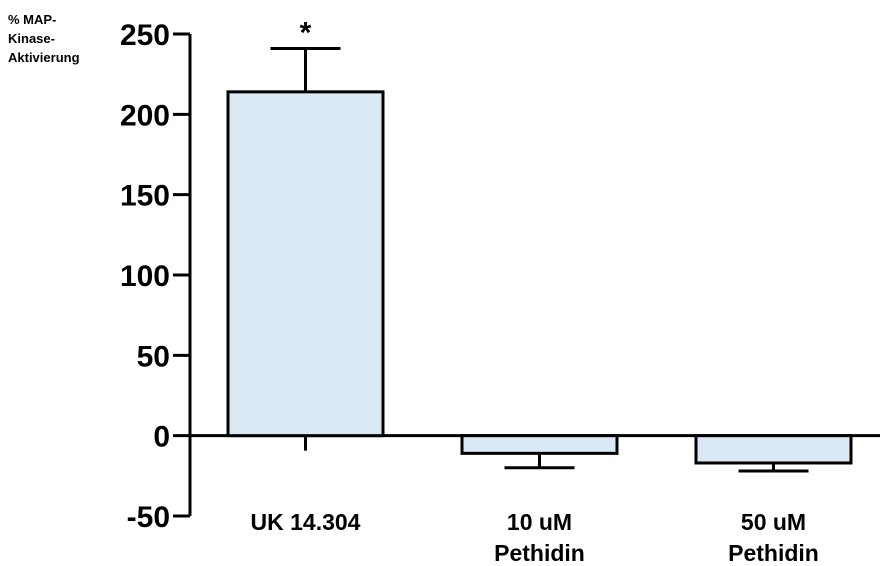 This screenshot has height=566, width=885. Describe the element at coordinates (145, 276) in the screenshot. I see `y-tick-label: 100` at that location.